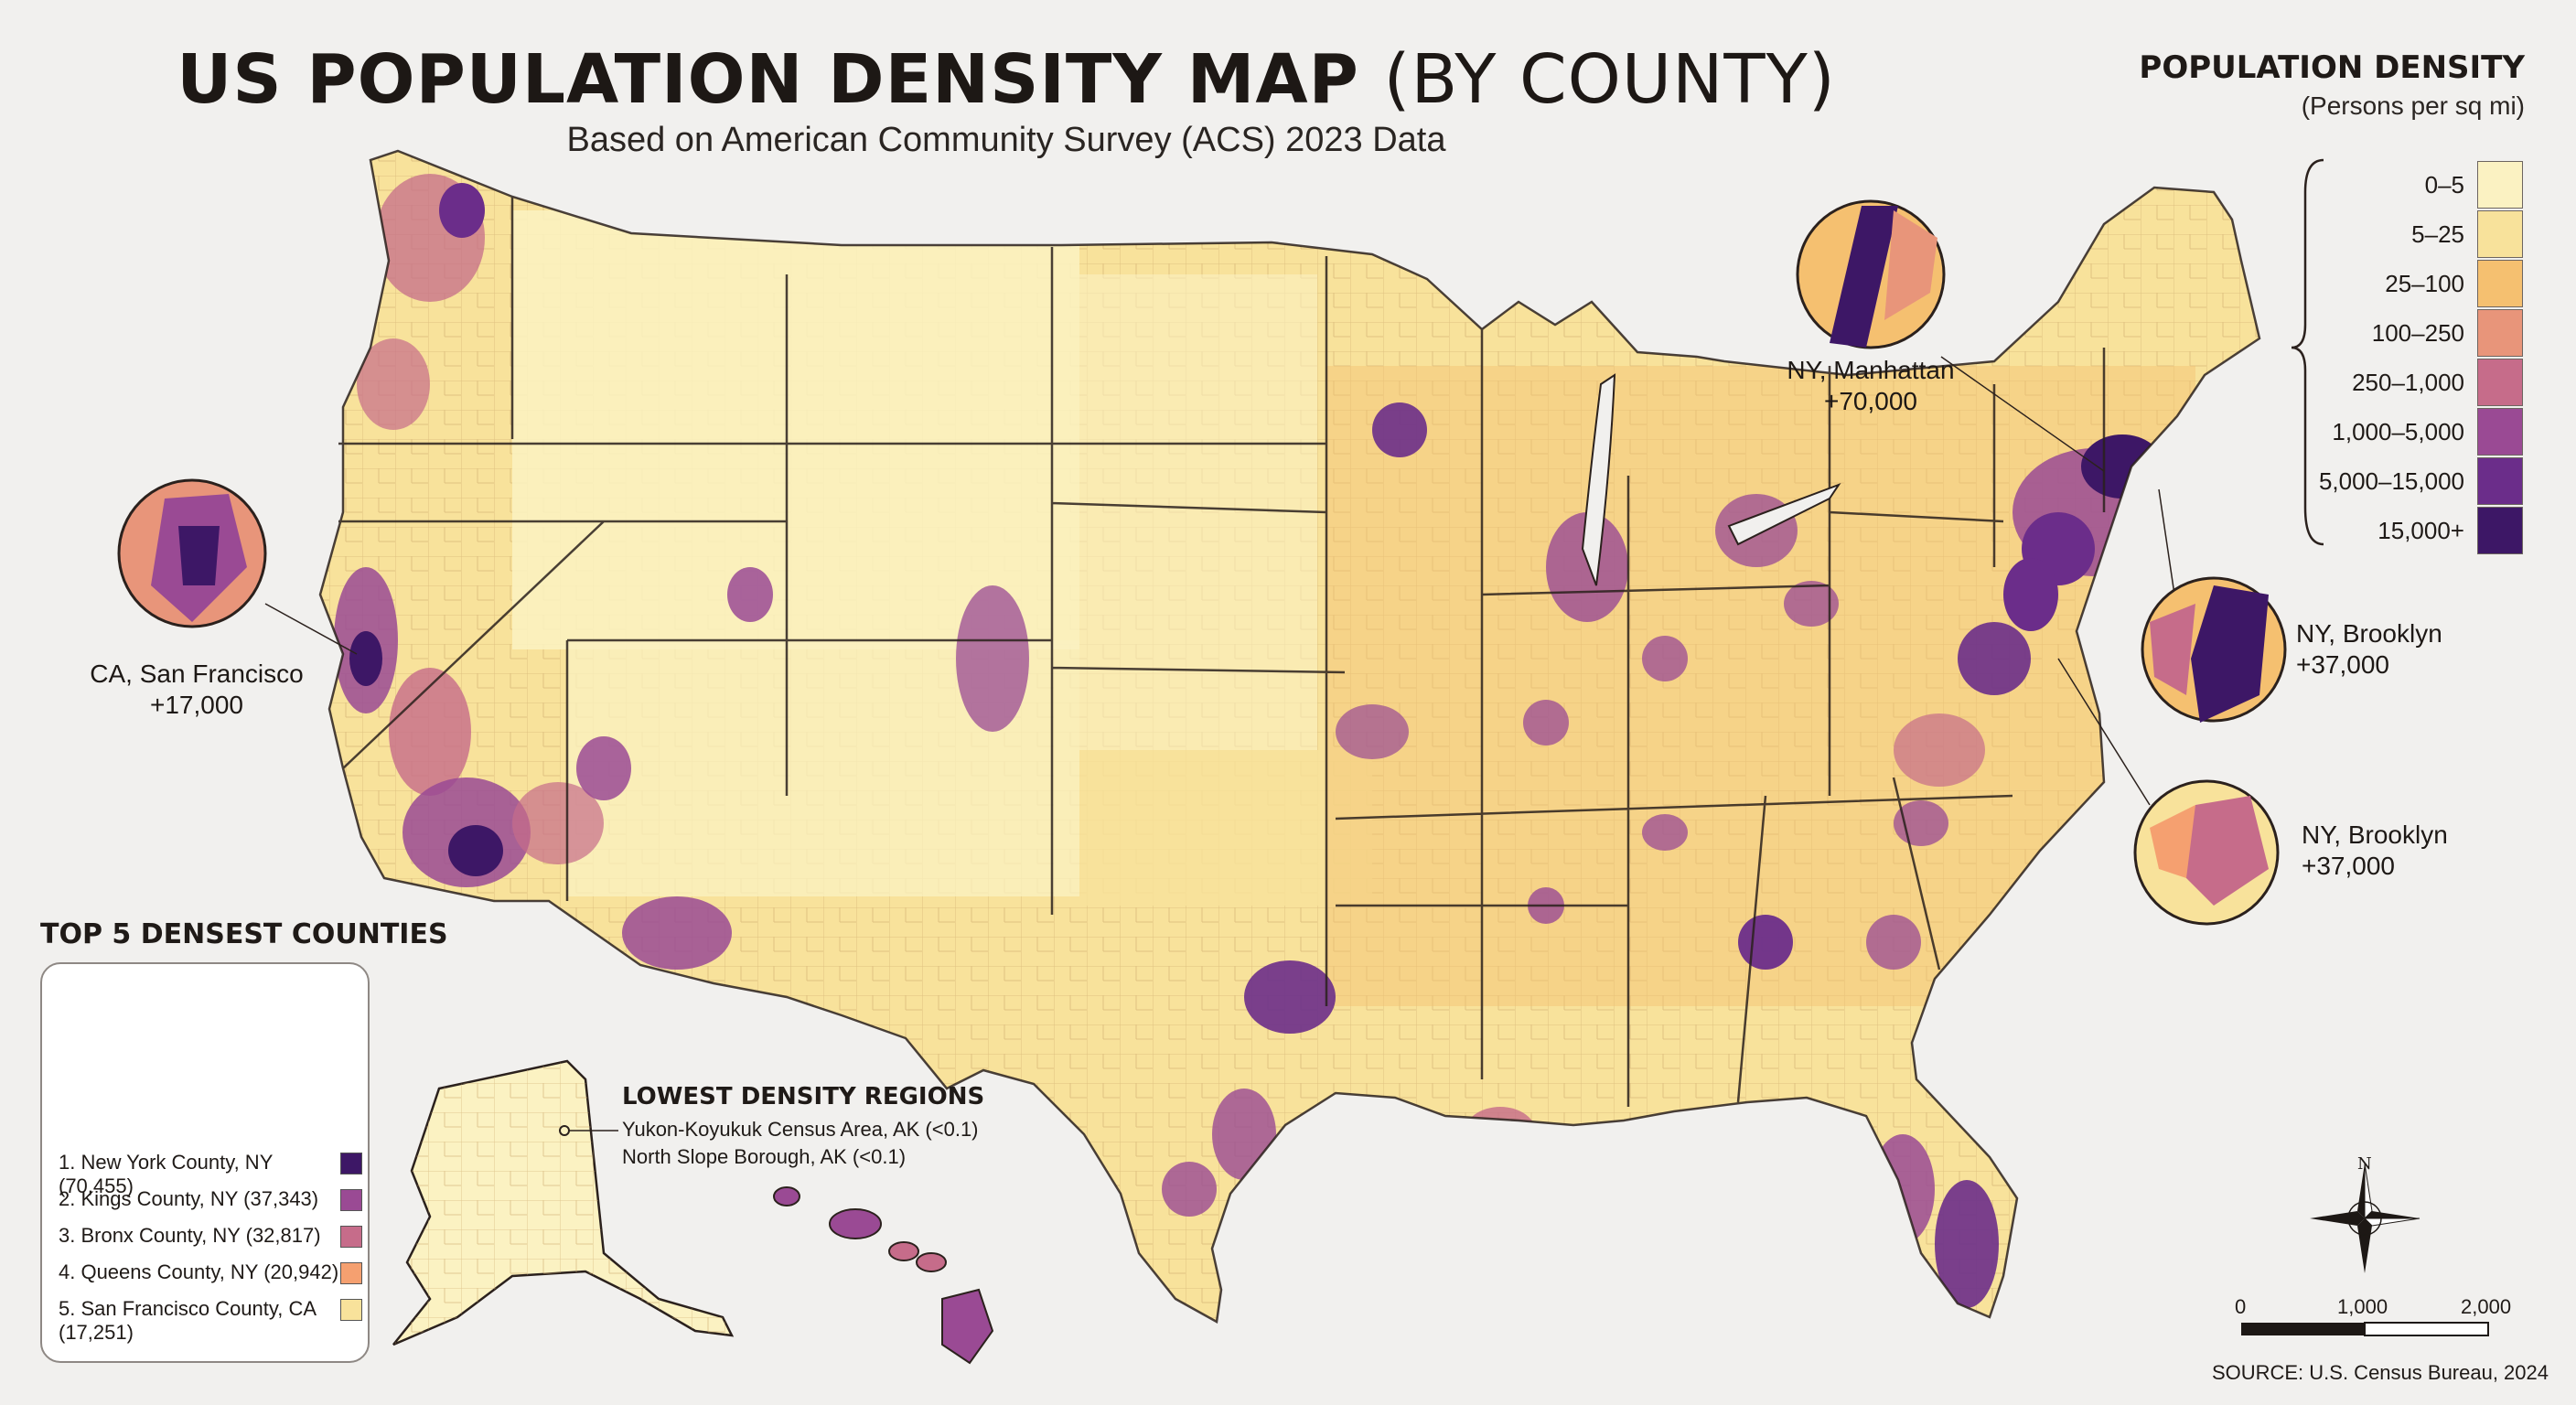 The width and height of the screenshot is (2576, 1405). I want to click on top5-label: 1. New York County, NY (70,455), so click(166, 1174).